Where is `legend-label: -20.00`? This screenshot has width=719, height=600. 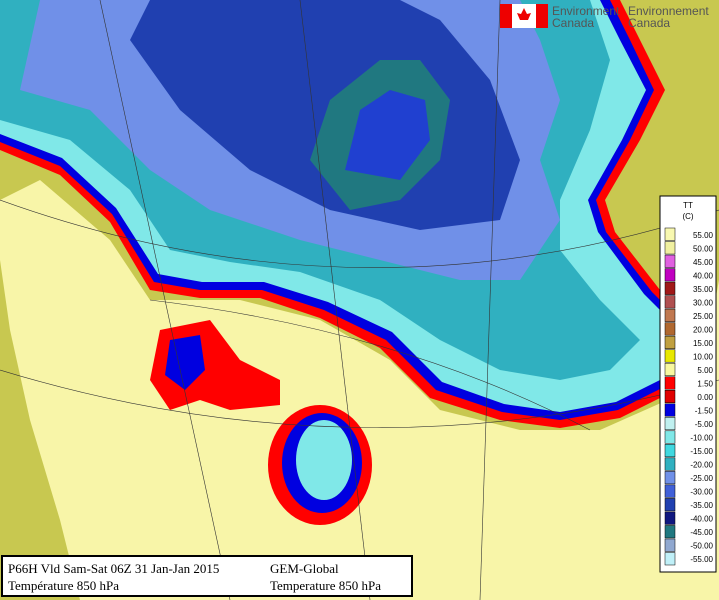 legend-label: -20.00 is located at coordinates (701, 465).